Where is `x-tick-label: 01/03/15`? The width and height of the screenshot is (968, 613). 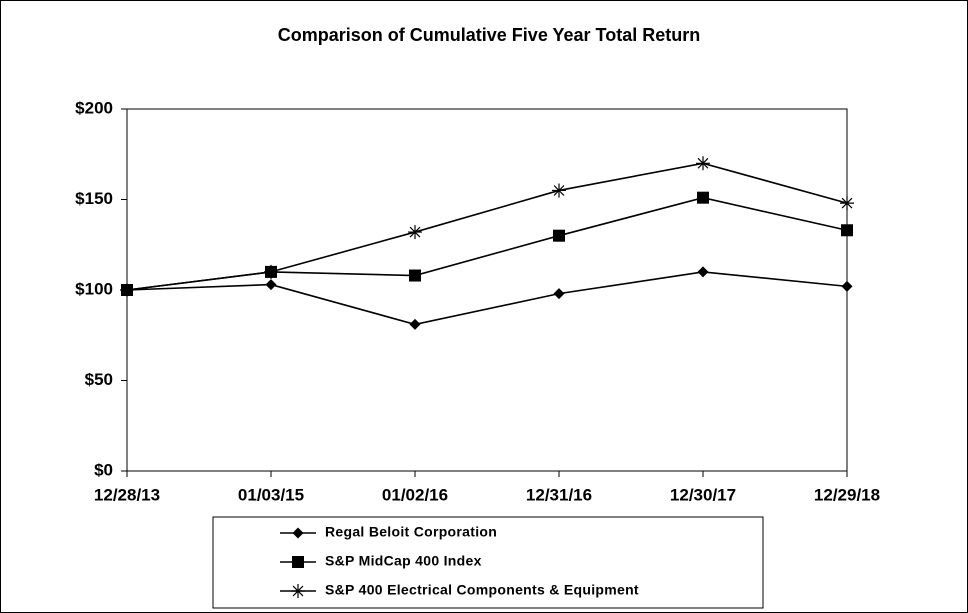
x-tick-label: 01/03/15 is located at coordinates (271, 494).